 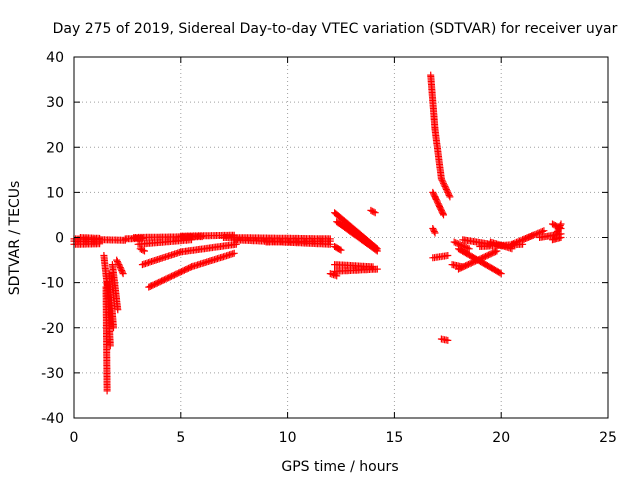 I want to click on y-tick-label: -30, so click(x=52, y=374).